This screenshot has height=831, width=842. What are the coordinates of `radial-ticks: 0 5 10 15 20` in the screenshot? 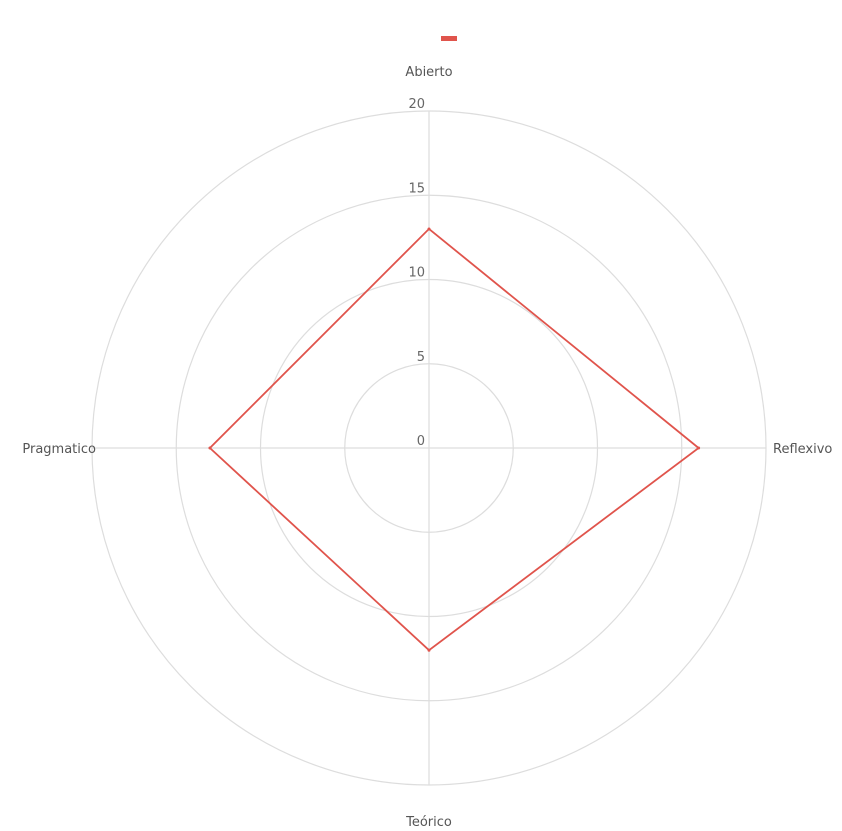 It's located at (416, 273).